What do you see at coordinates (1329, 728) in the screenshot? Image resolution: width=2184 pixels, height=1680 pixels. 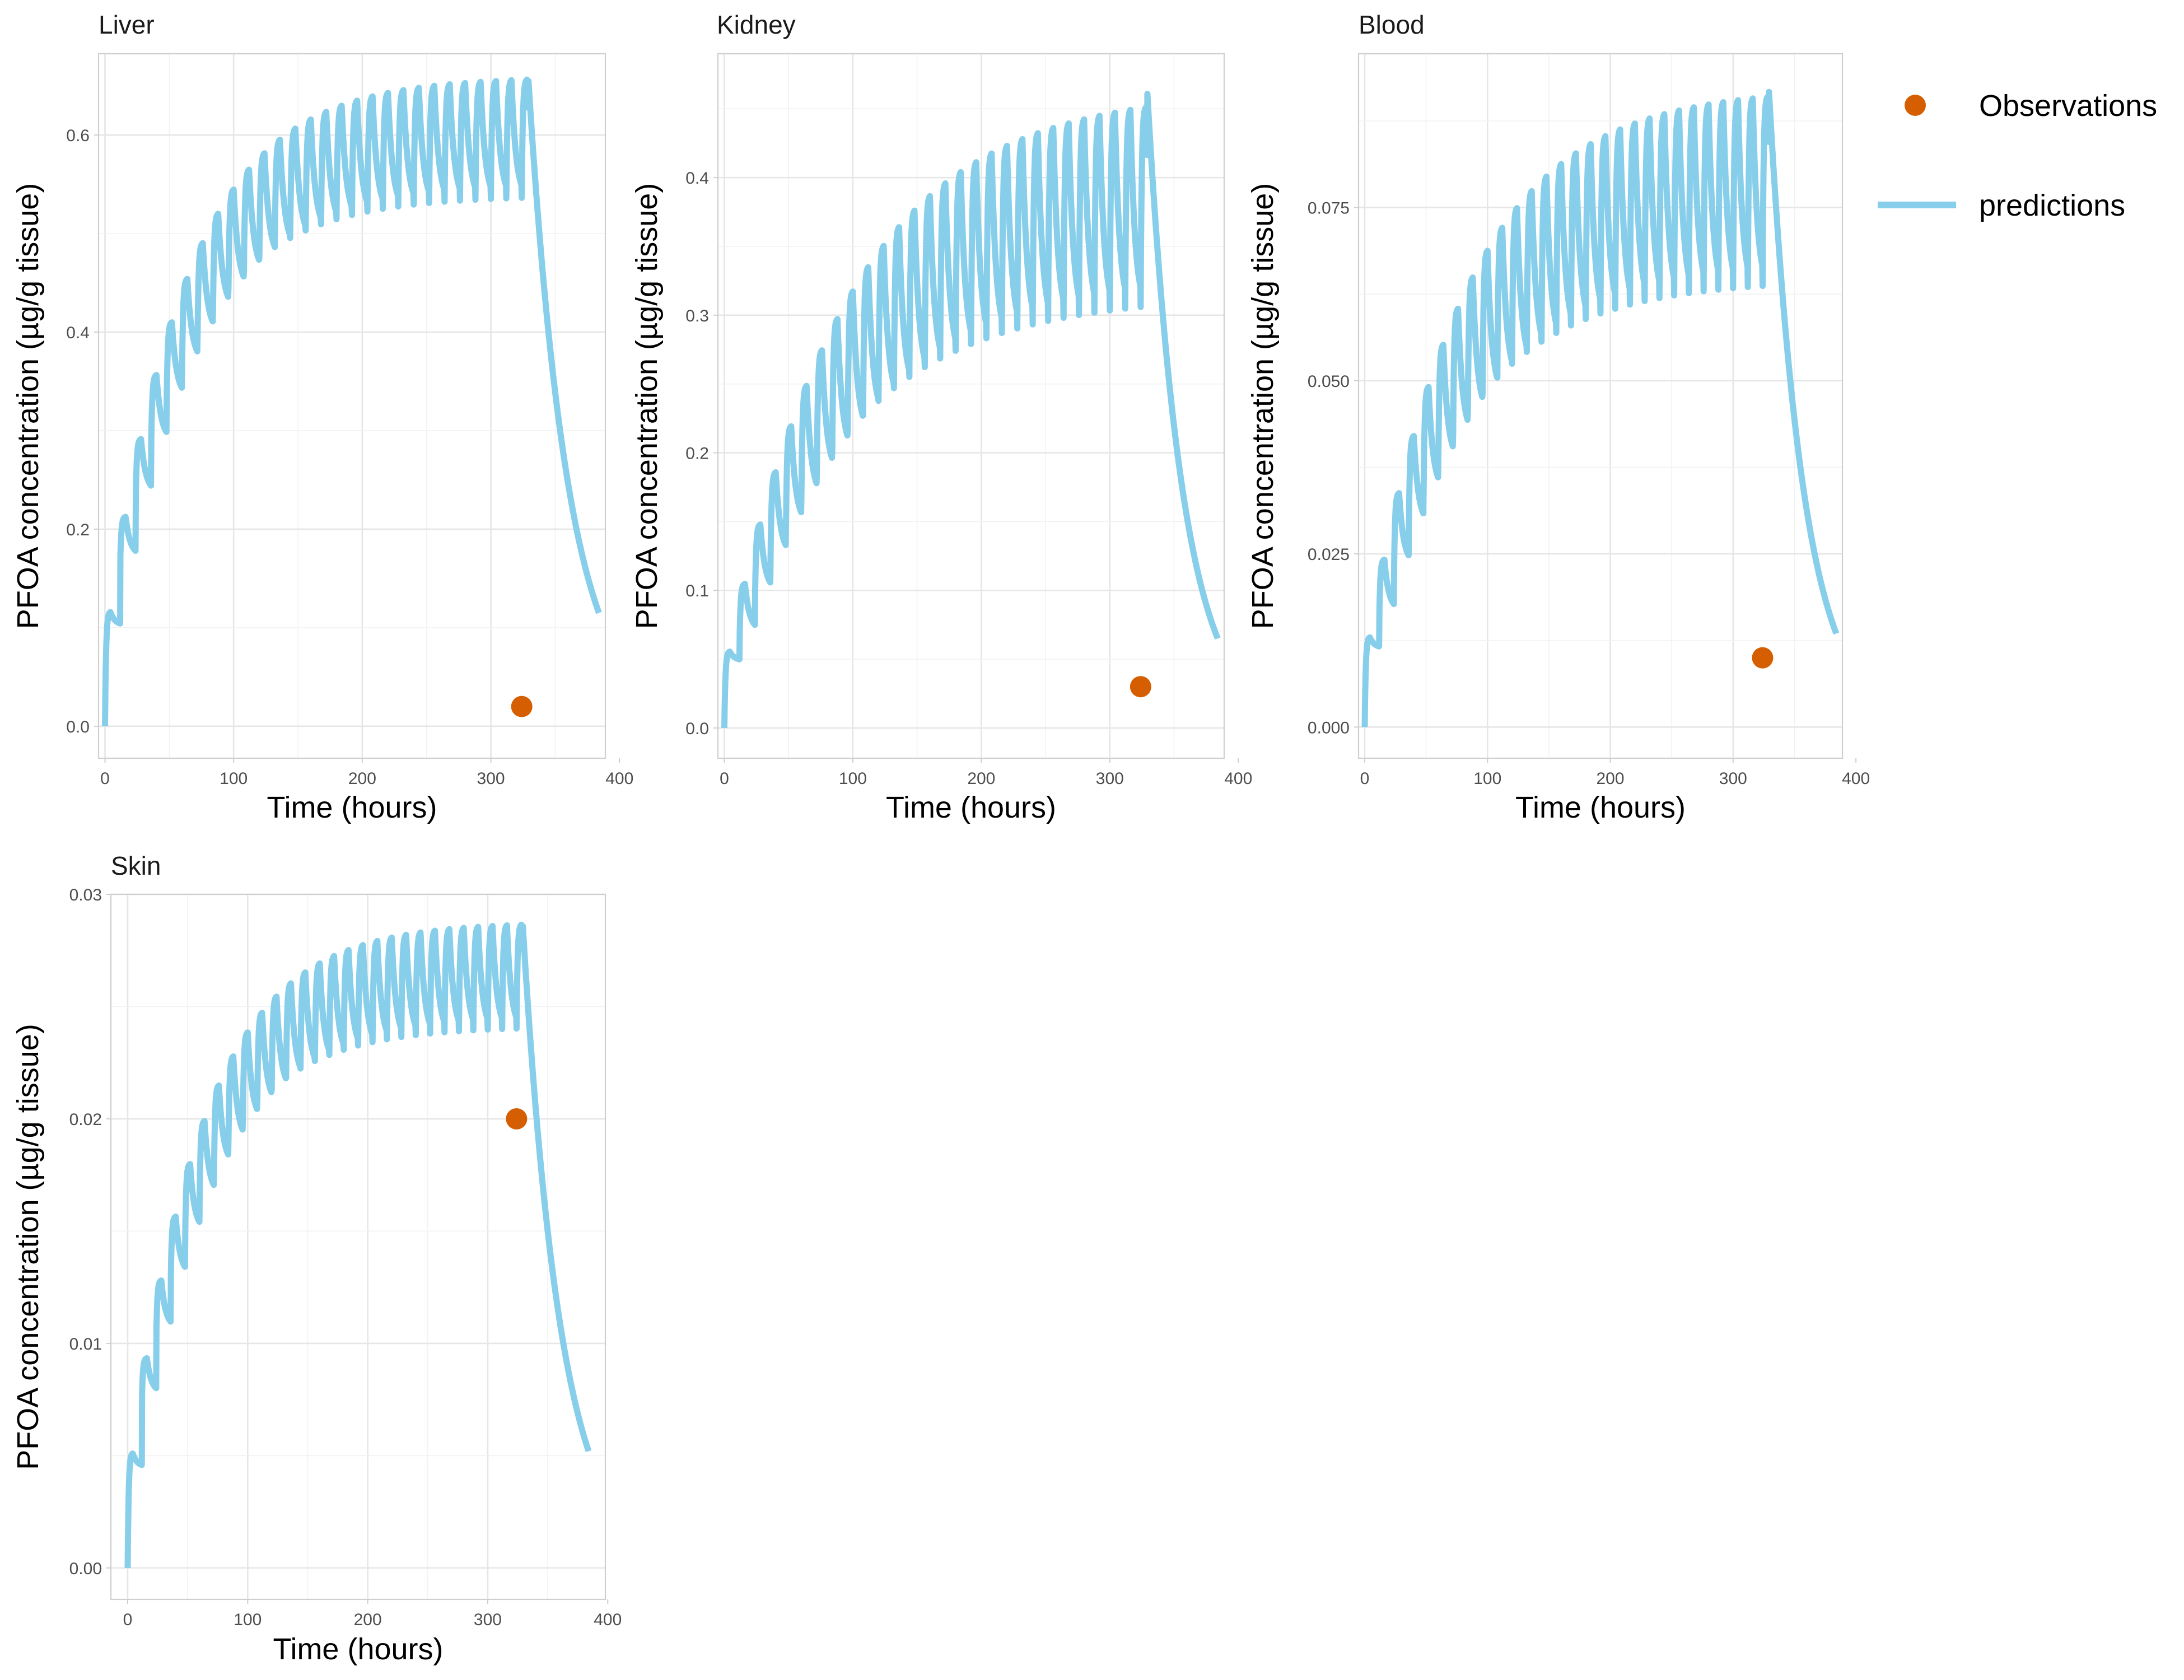 I see `y-tick-label: 0.000` at bounding box center [1329, 728].